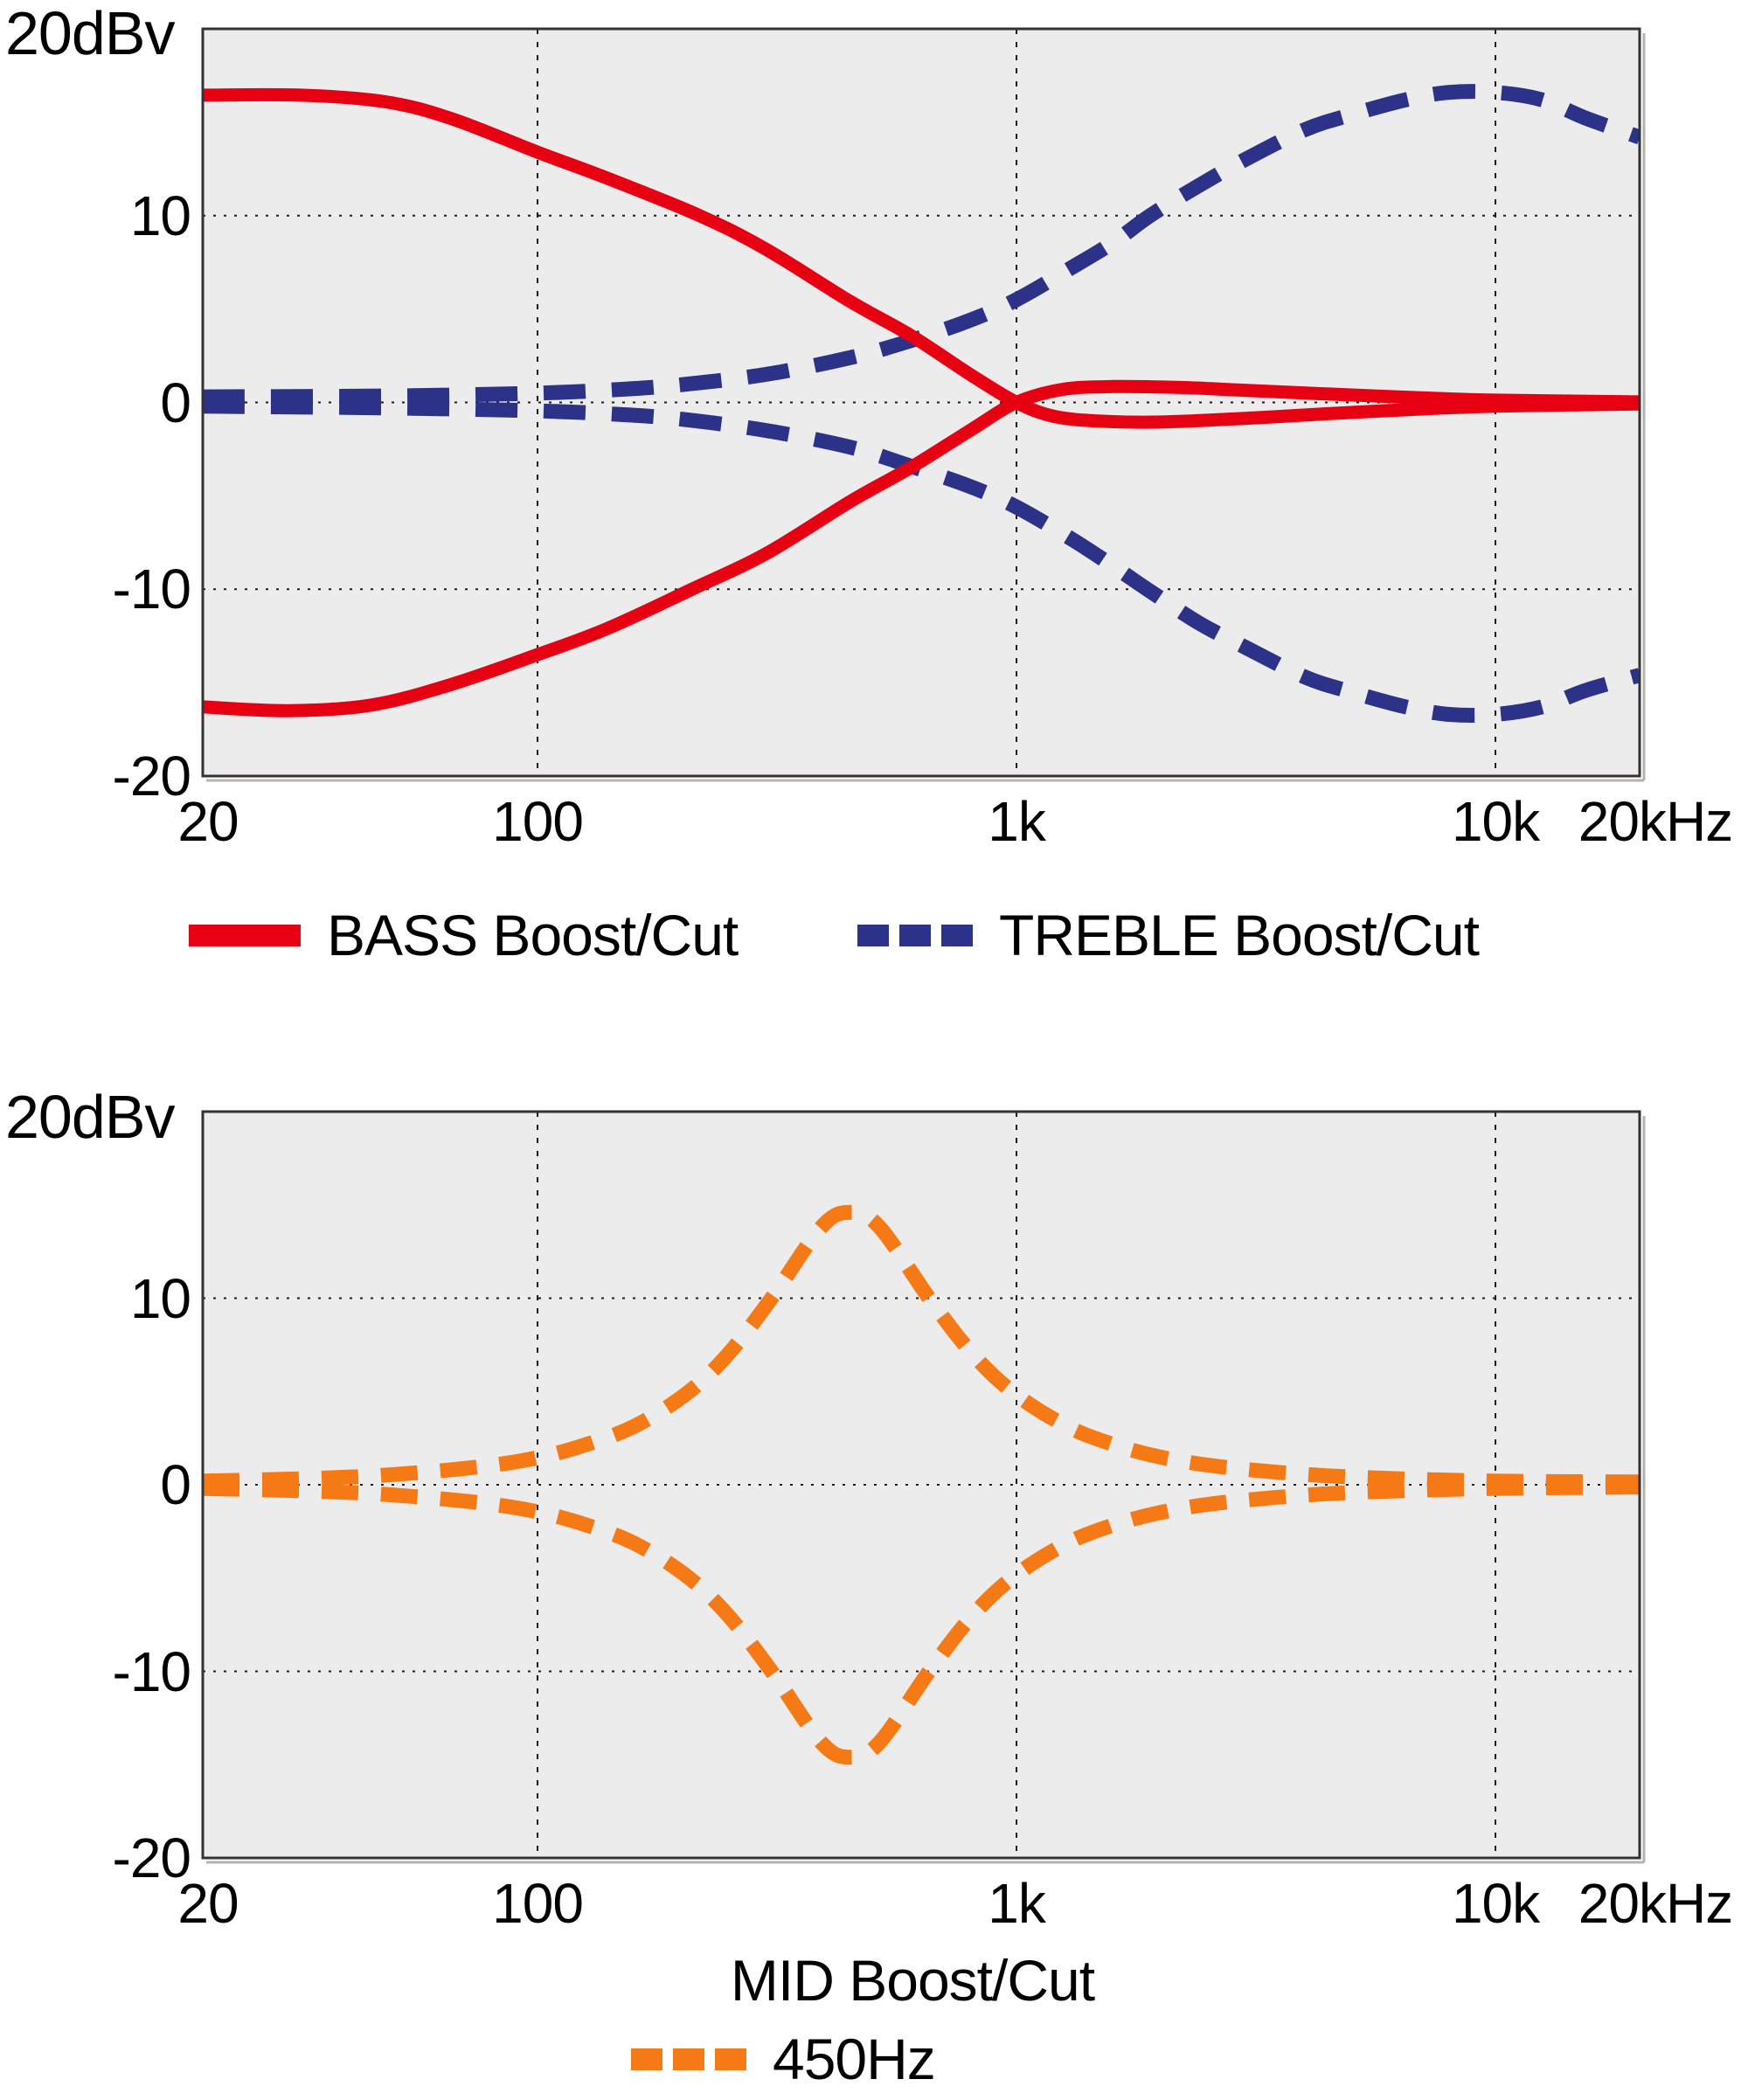  Describe the element at coordinates (176, 1484) in the screenshot. I see `chart2-y-tick-0: 0` at that location.